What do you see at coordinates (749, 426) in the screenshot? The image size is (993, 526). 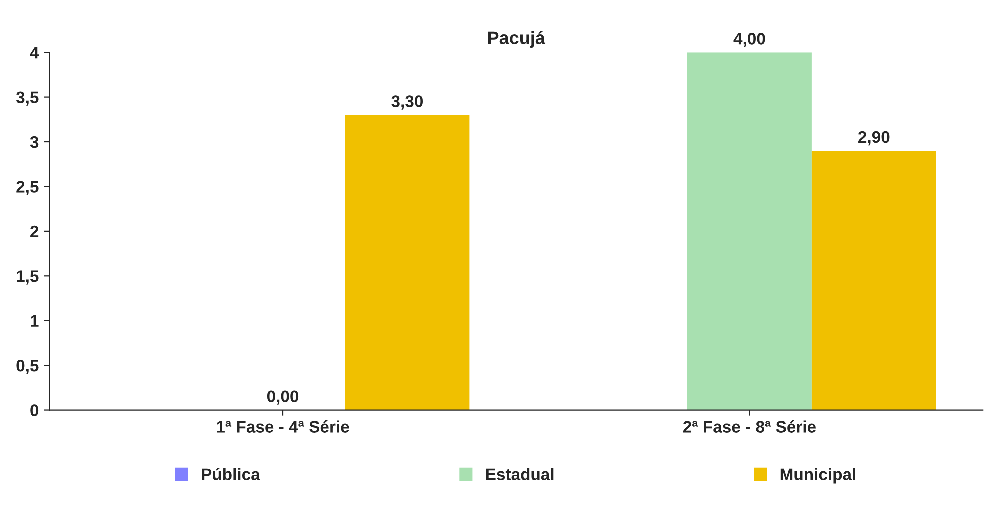 I see `x-tick-label: 2ª Fase - 8ª Série` at bounding box center [749, 426].